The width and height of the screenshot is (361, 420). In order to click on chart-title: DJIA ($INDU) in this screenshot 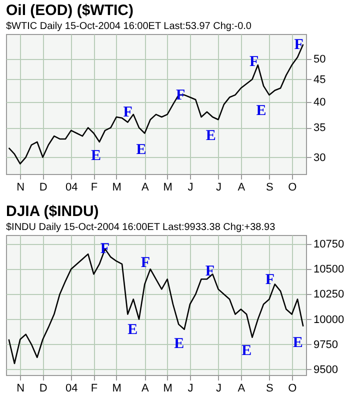, I will do `click(52, 211)`.